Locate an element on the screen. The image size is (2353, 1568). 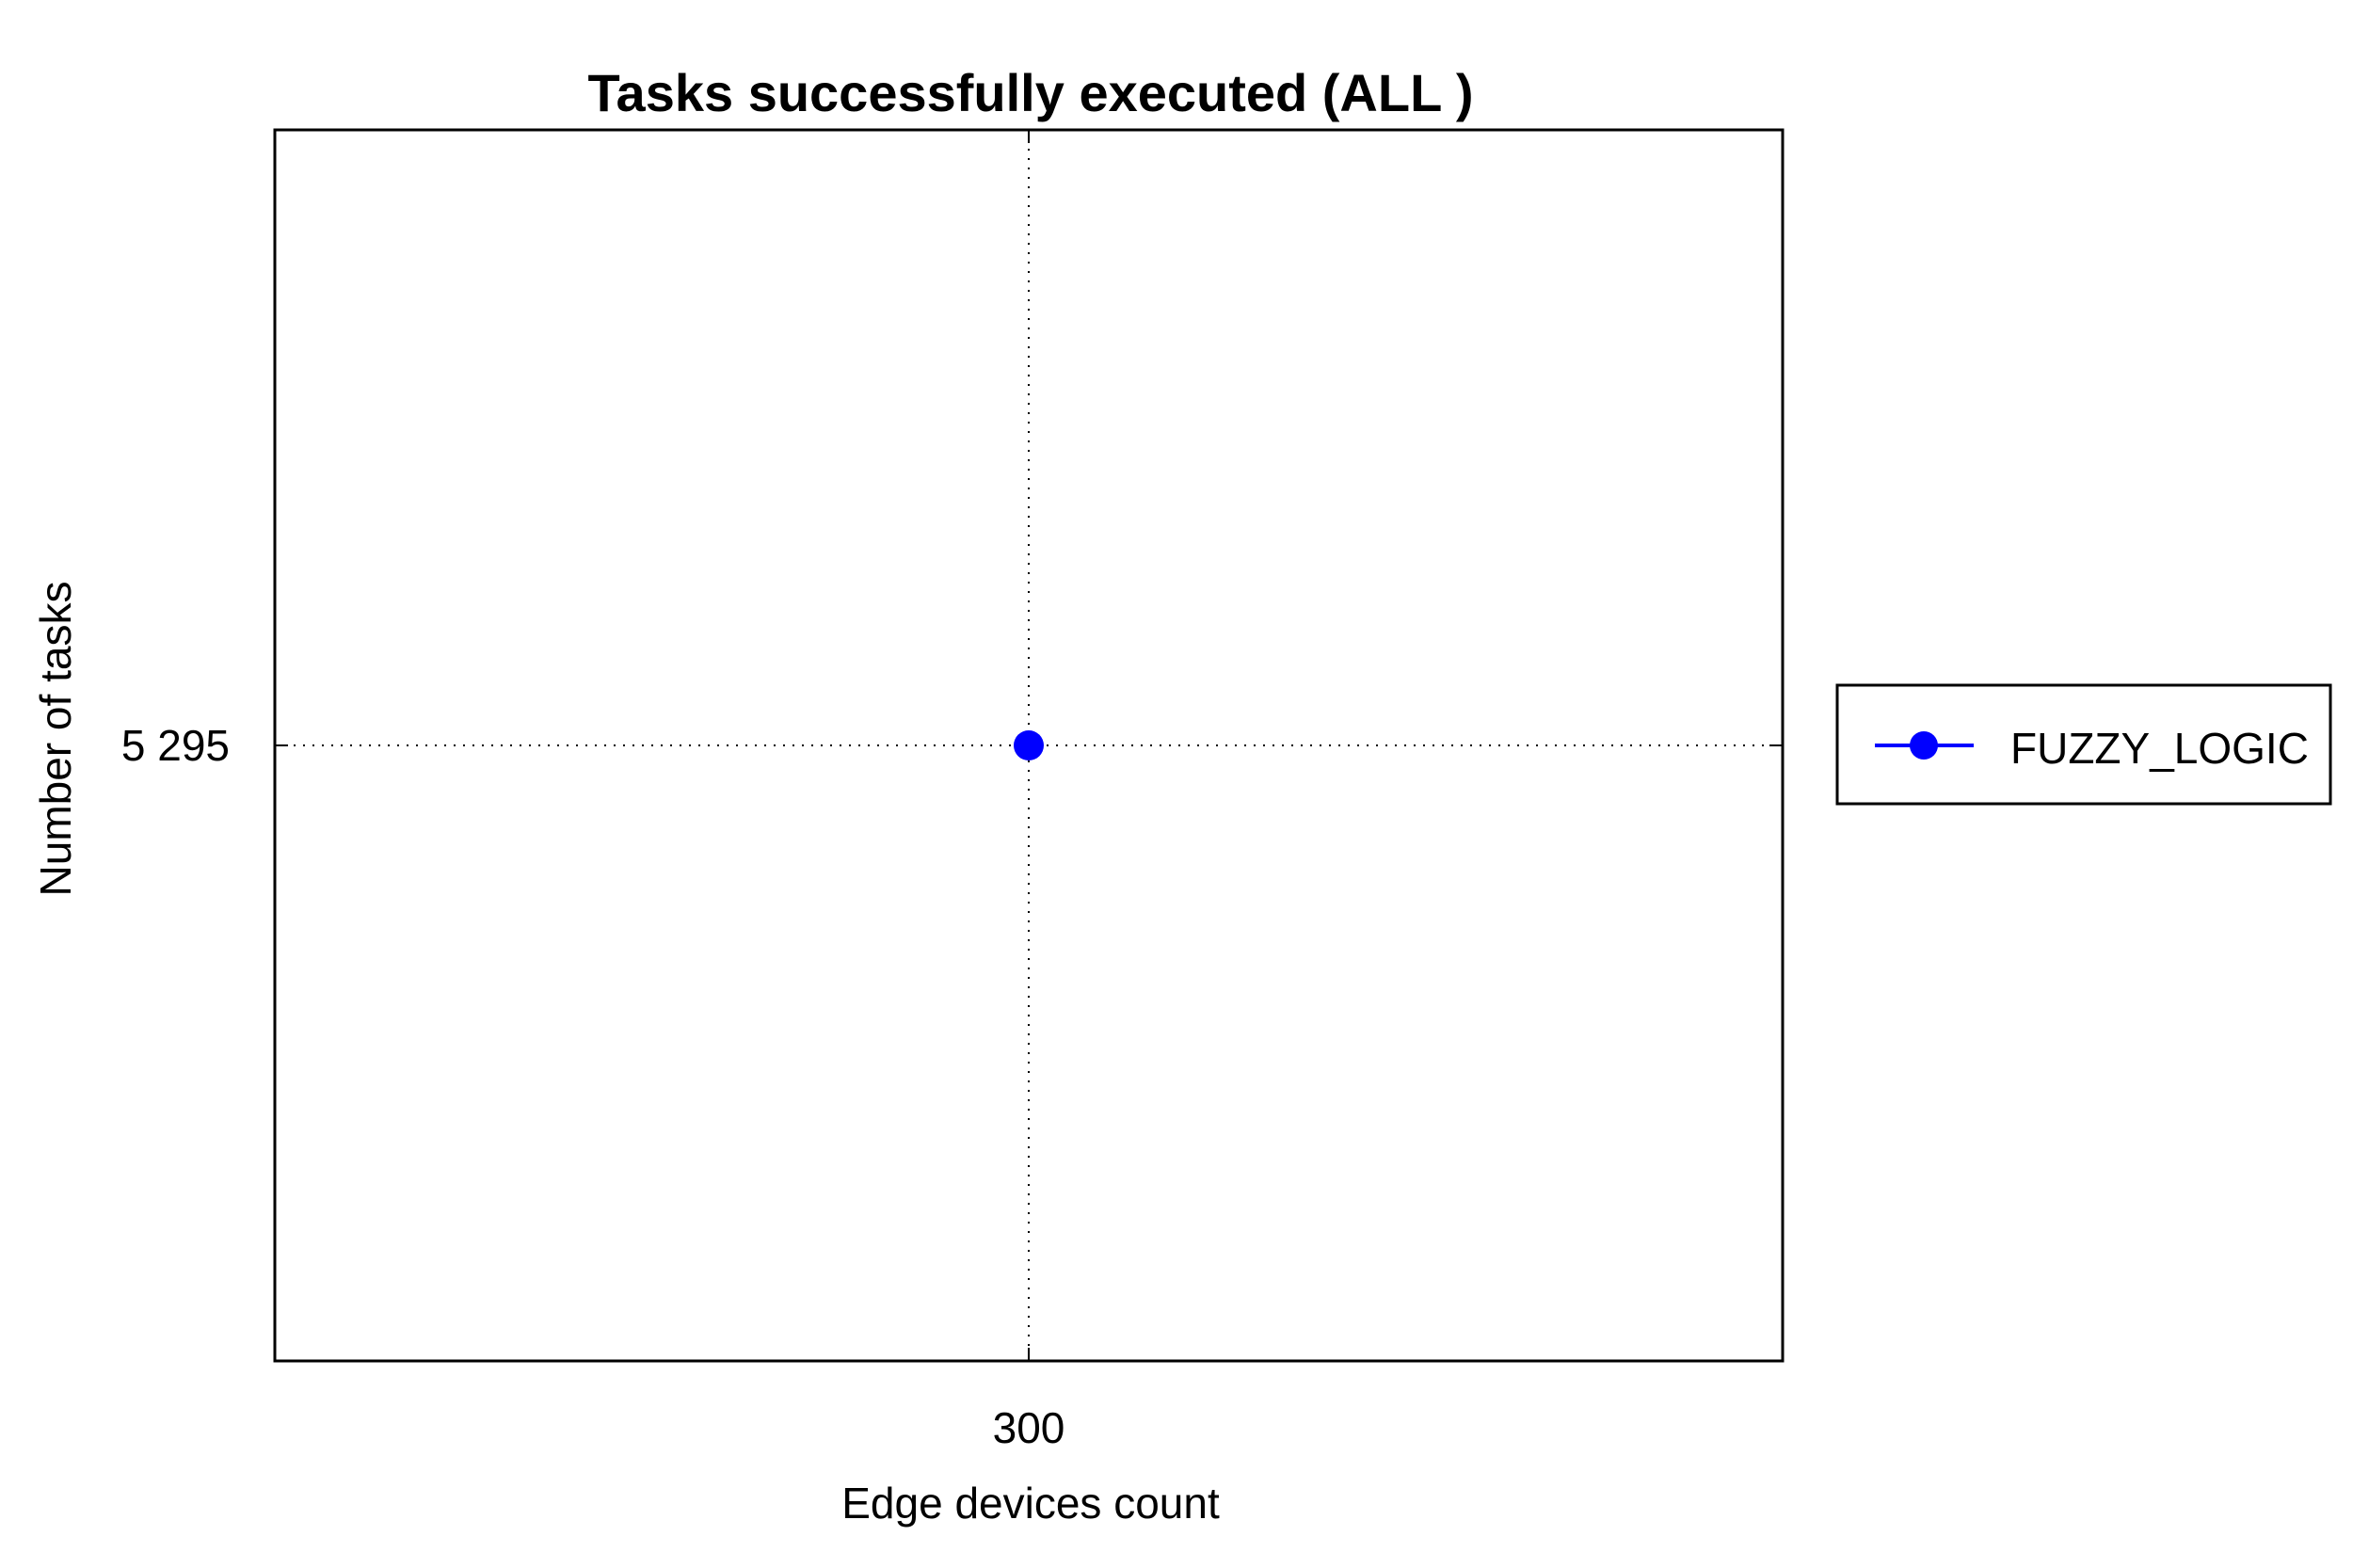
y-axis-label: Number of tasks is located at coordinates (55, 739).